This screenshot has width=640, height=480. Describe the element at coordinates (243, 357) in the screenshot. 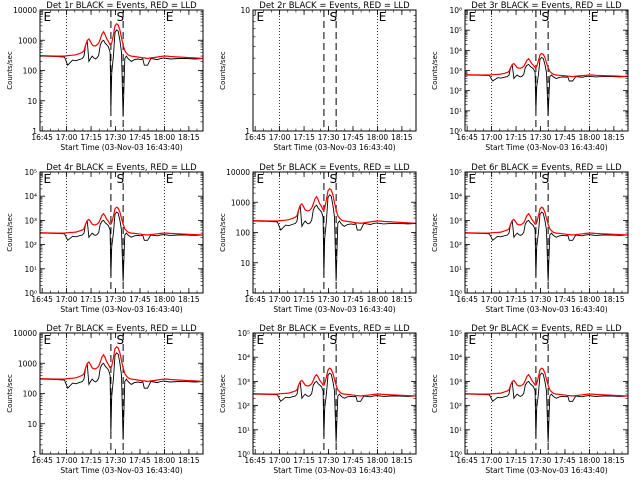

I see `y-tick-label: 10⁴` at that location.